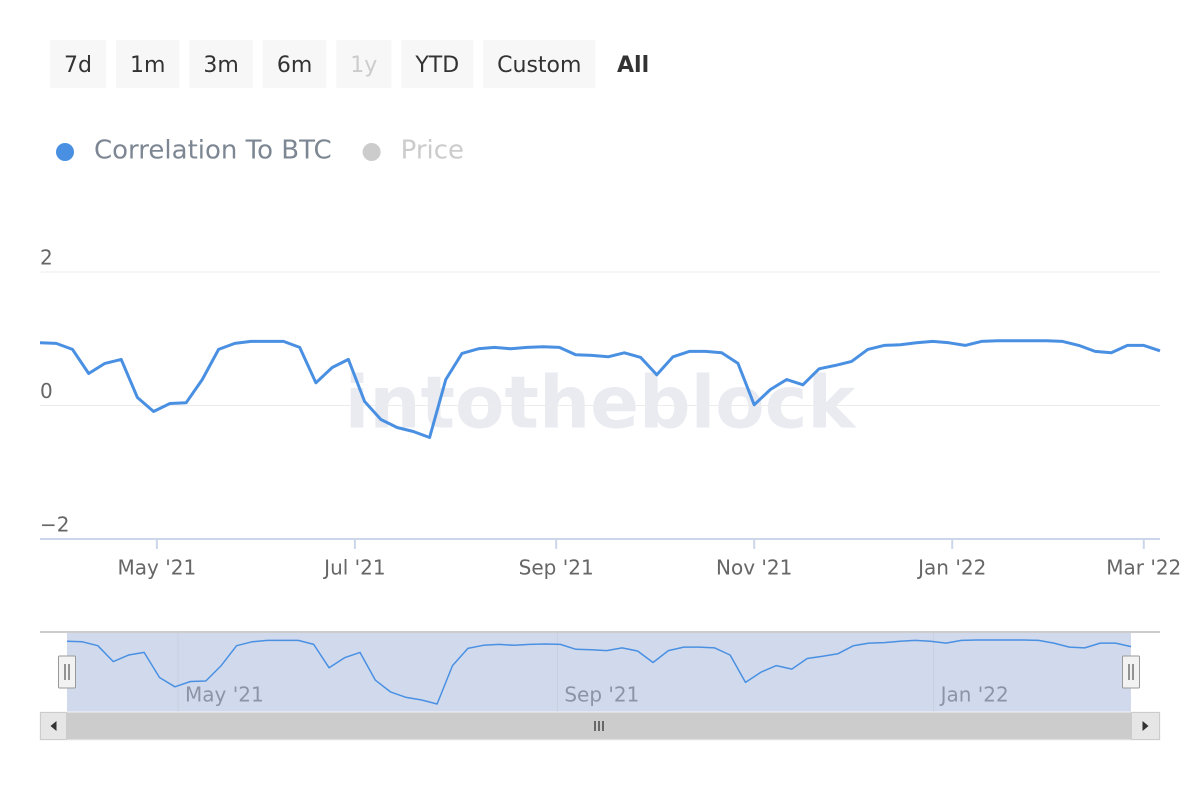 Image resolution: width=1200 pixels, height=800 pixels. I want to click on range-button: 3m, so click(221, 64).